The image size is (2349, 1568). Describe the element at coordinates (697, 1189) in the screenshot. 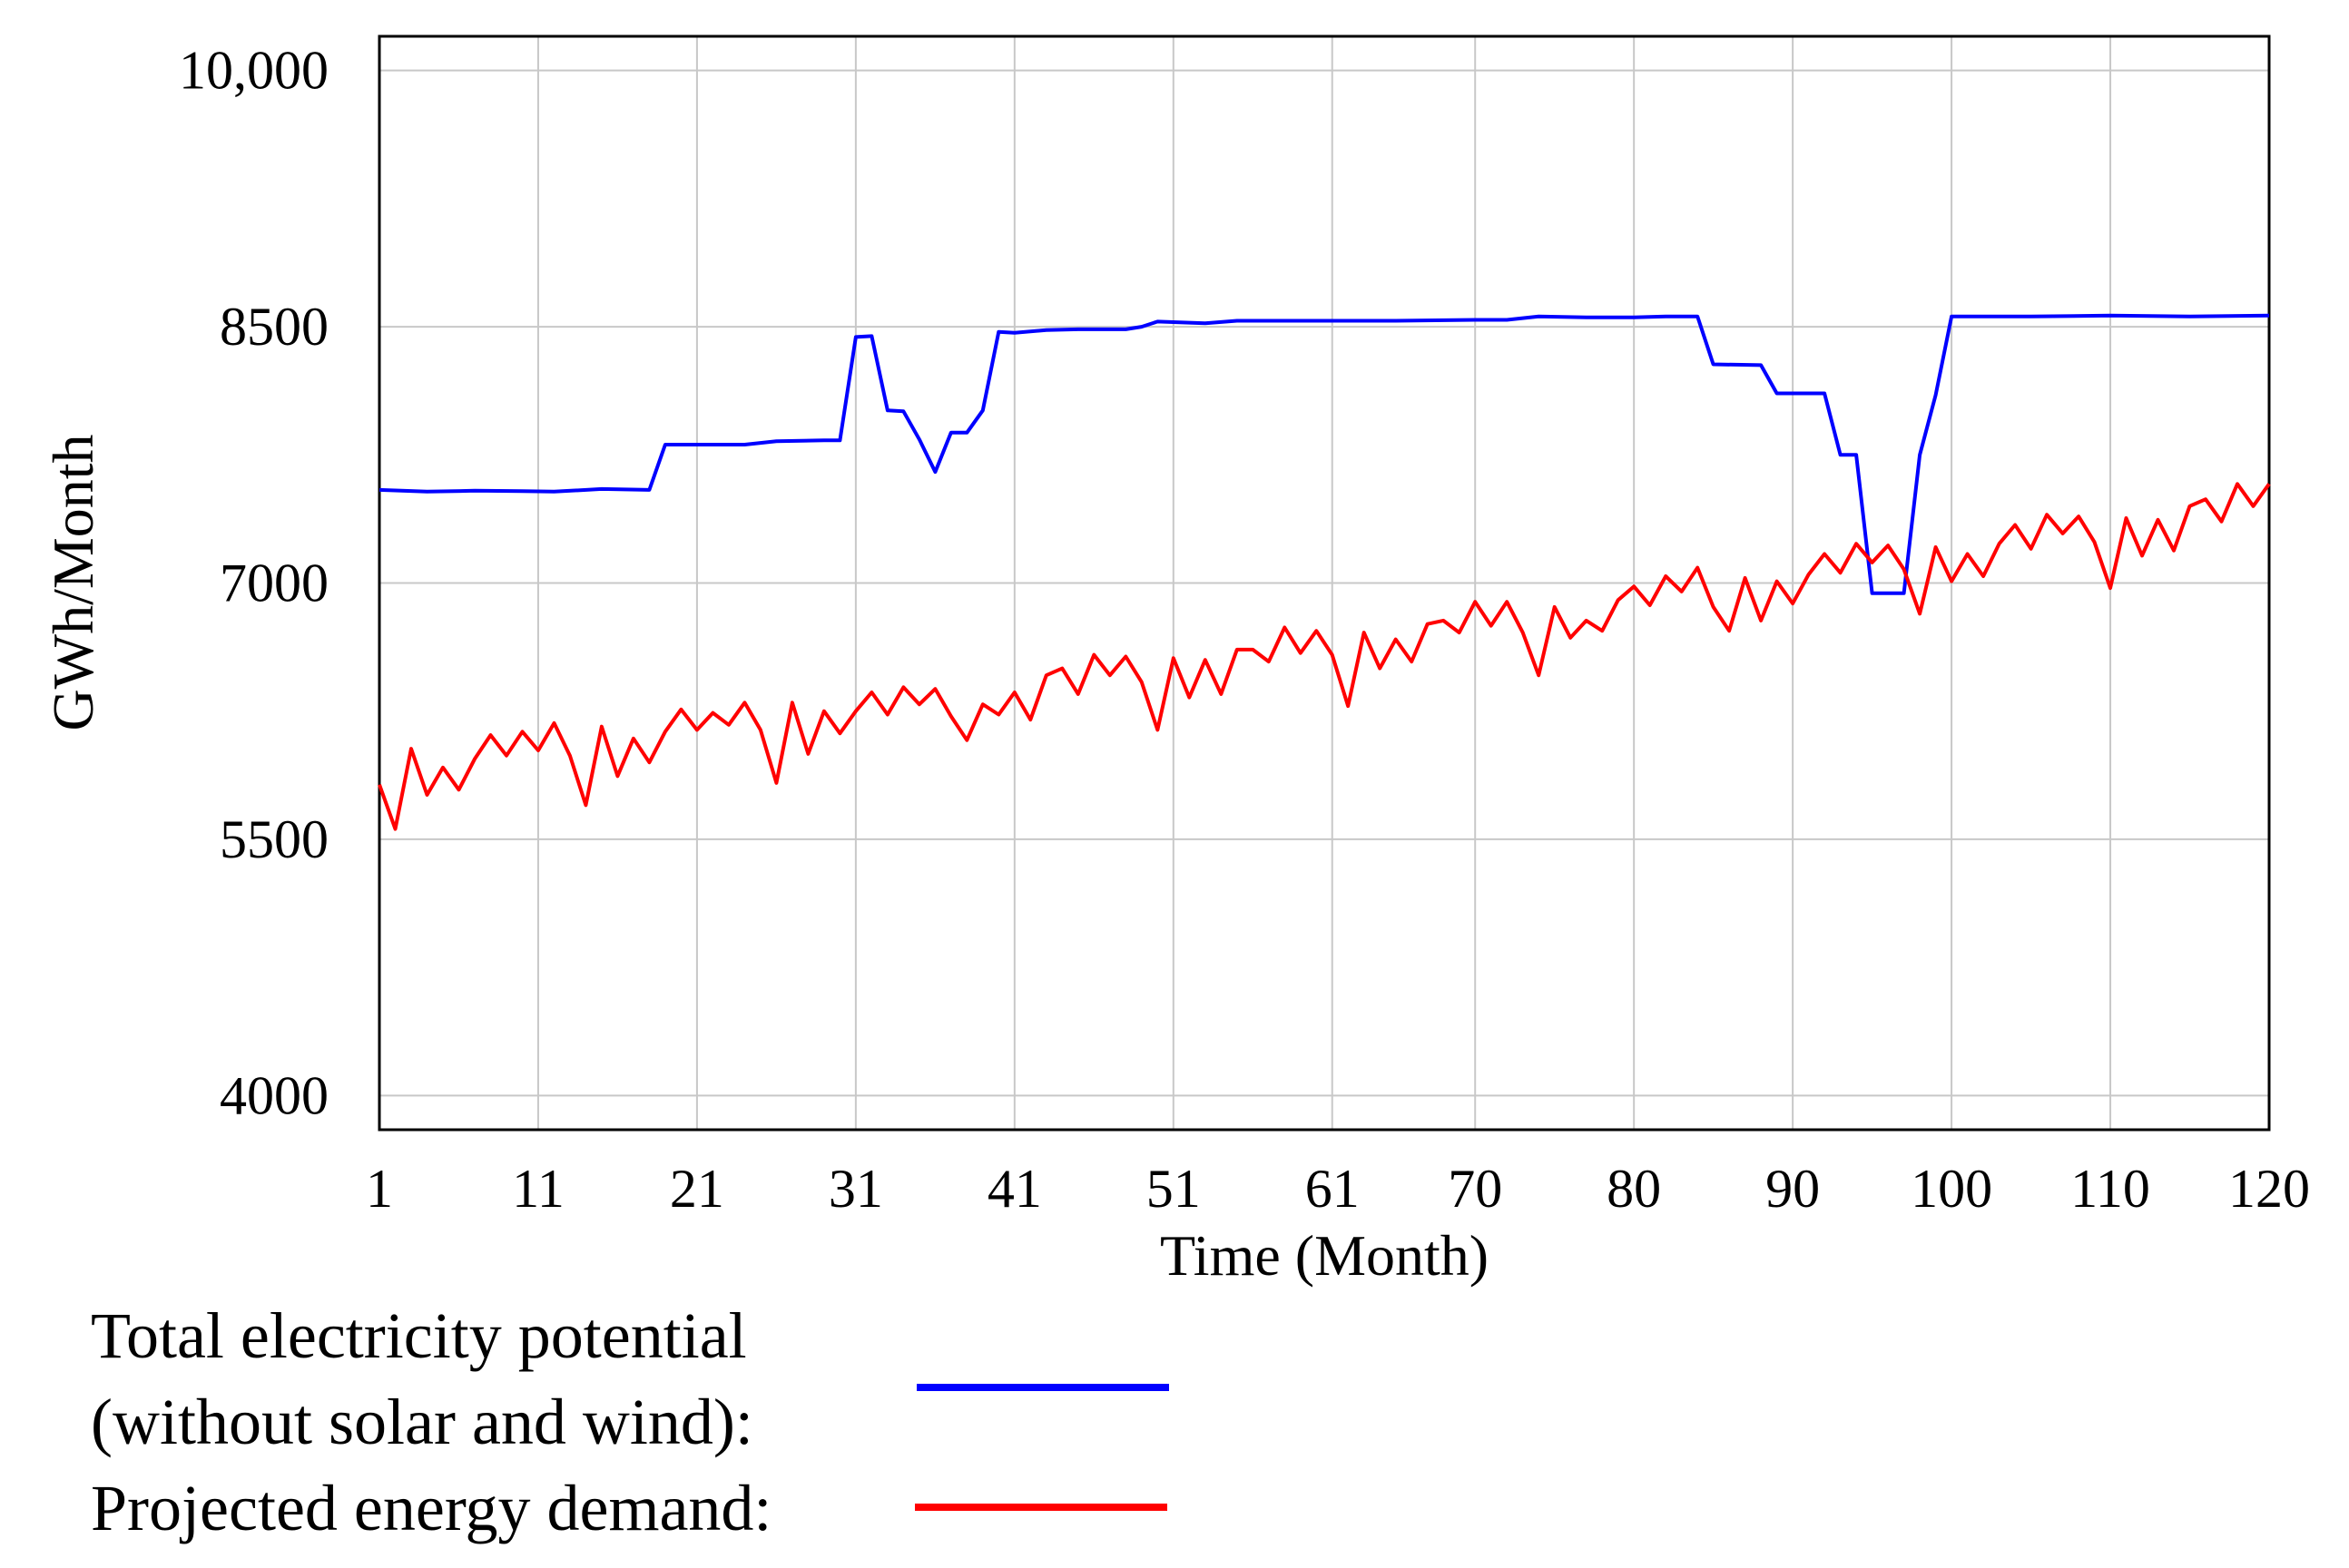

I see `x-tick-label-21: 21` at that location.